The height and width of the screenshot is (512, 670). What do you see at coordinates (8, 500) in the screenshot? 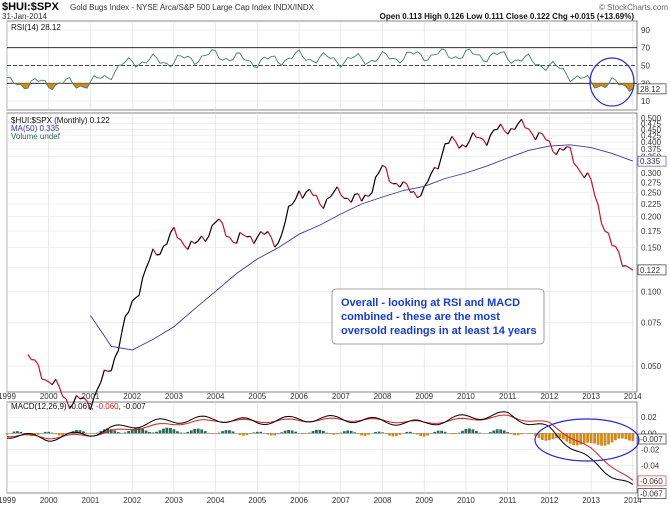
I see `x-tick-label-lower: 1999` at bounding box center [8, 500].